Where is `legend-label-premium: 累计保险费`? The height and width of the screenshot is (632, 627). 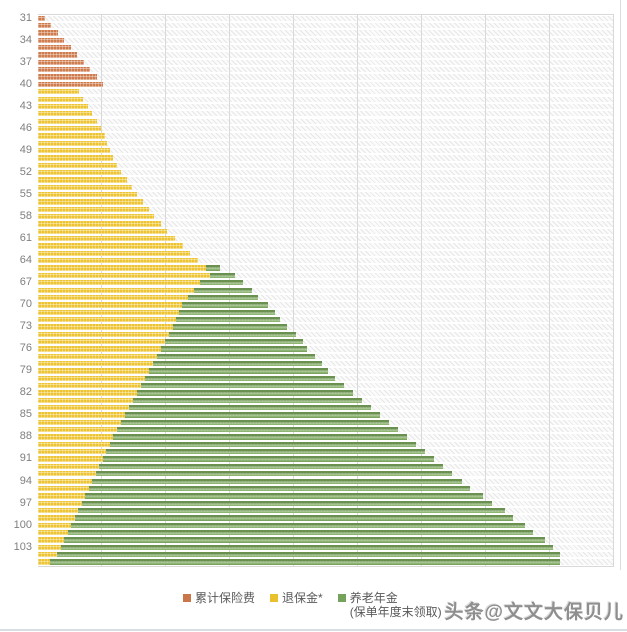 legend-label-premium: 累计保险费 is located at coordinates (225, 598).